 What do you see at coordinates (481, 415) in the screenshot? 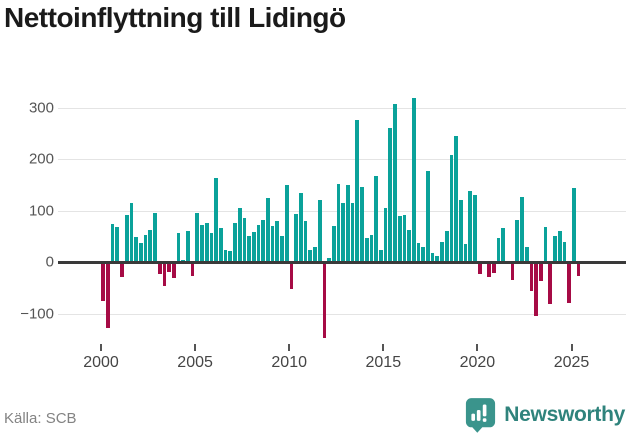
I see `newsworthy-badge-icon` at bounding box center [481, 415].